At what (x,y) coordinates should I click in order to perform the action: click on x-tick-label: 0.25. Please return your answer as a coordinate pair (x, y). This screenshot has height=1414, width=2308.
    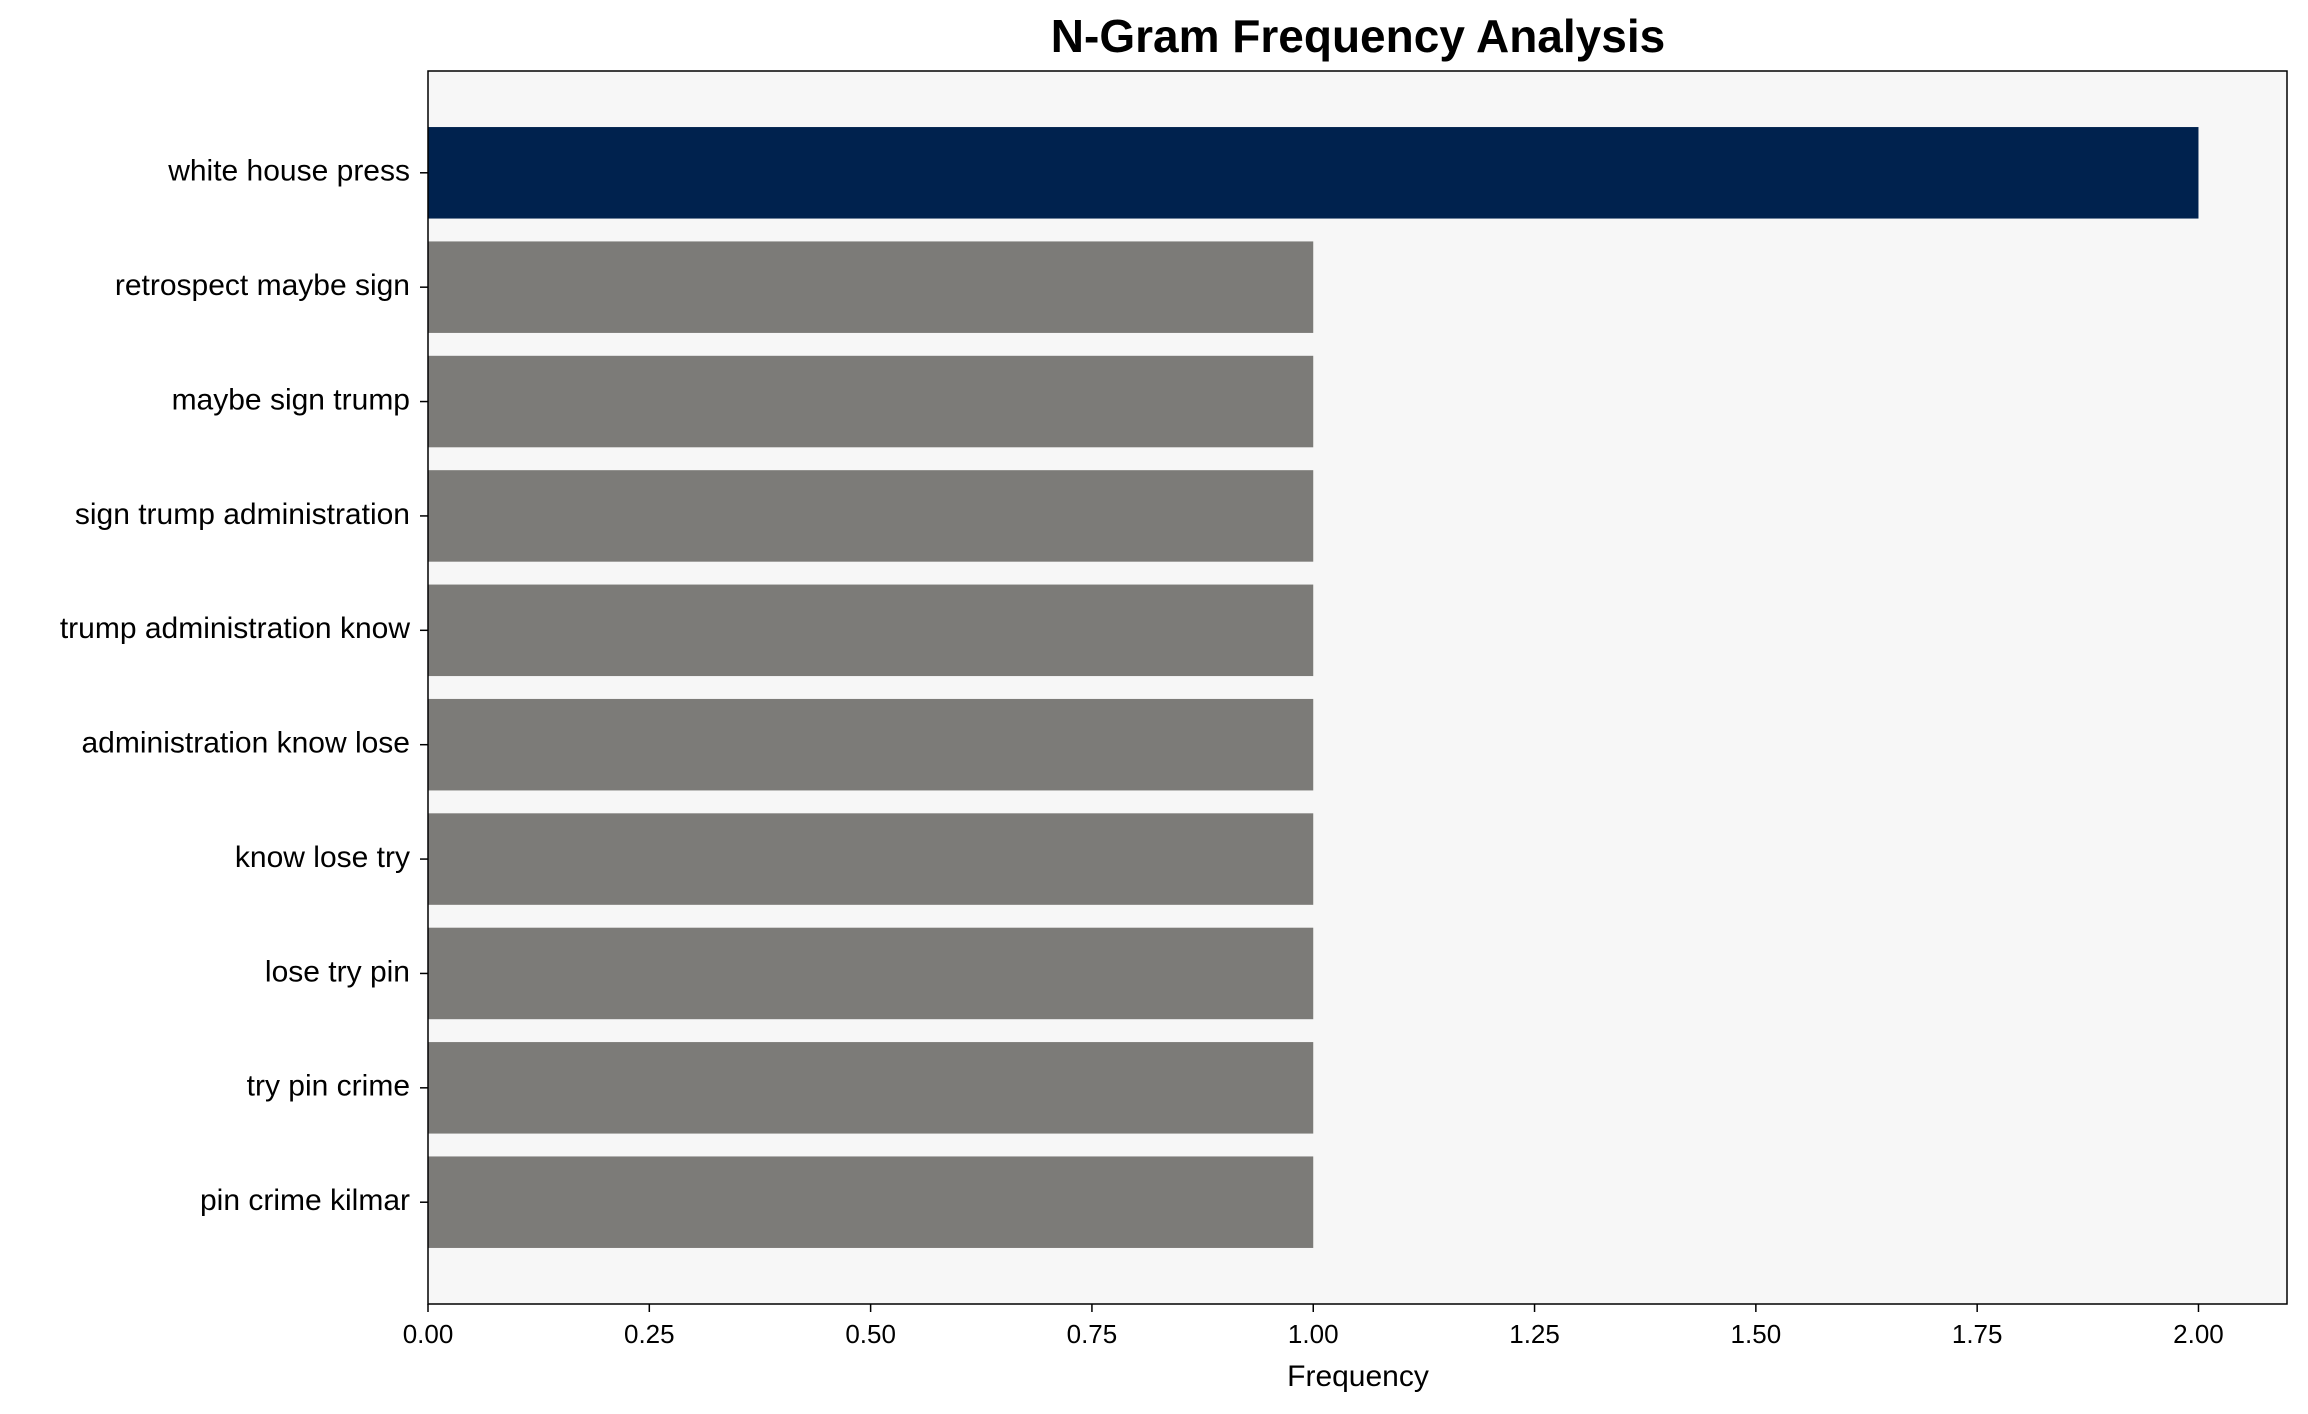
    Looking at the image, I should click on (649, 1334).